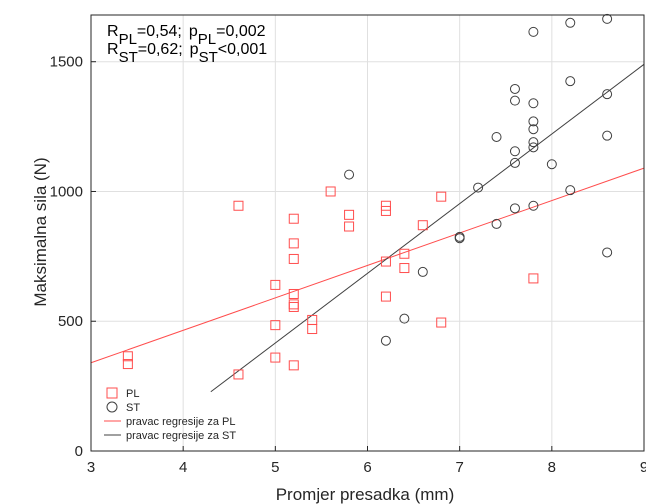 The height and width of the screenshot is (504, 646). What do you see at coordinates (91, 467) in the screenshot?
I see `x-tick-label: 3` at bounding box center [91, 467].